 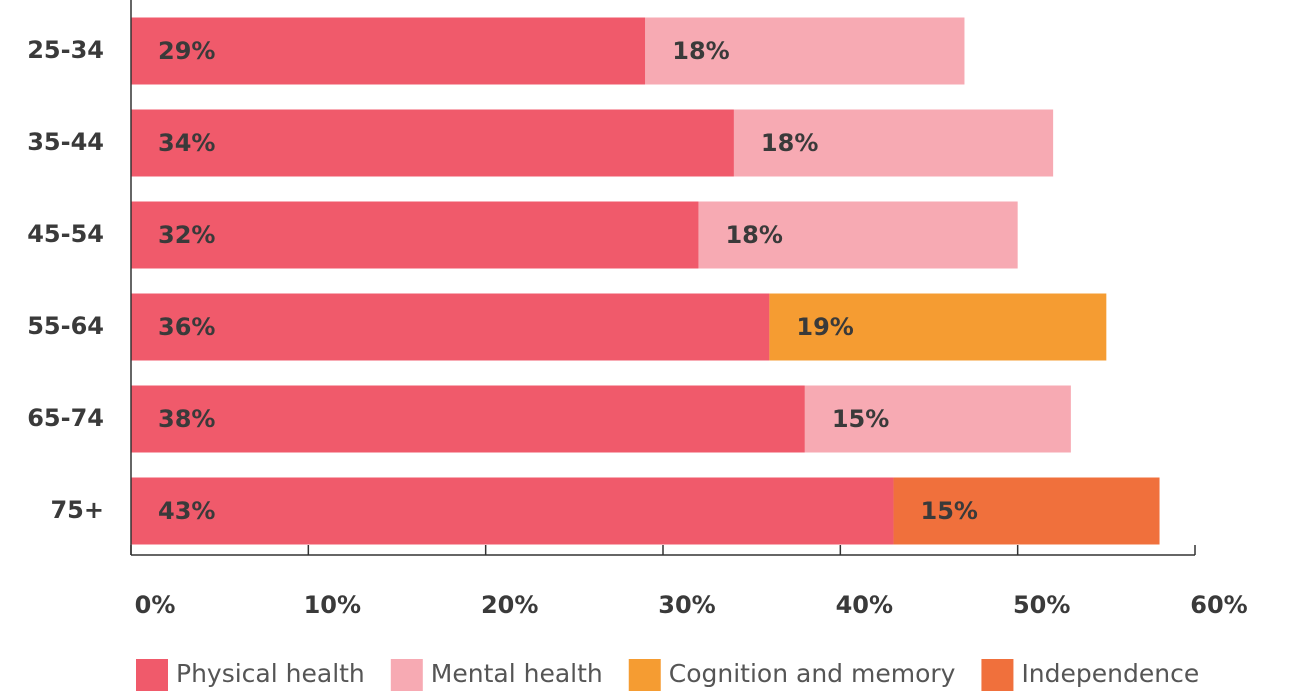 I want to click on data-label: 29%, so click(x=186, y=51).